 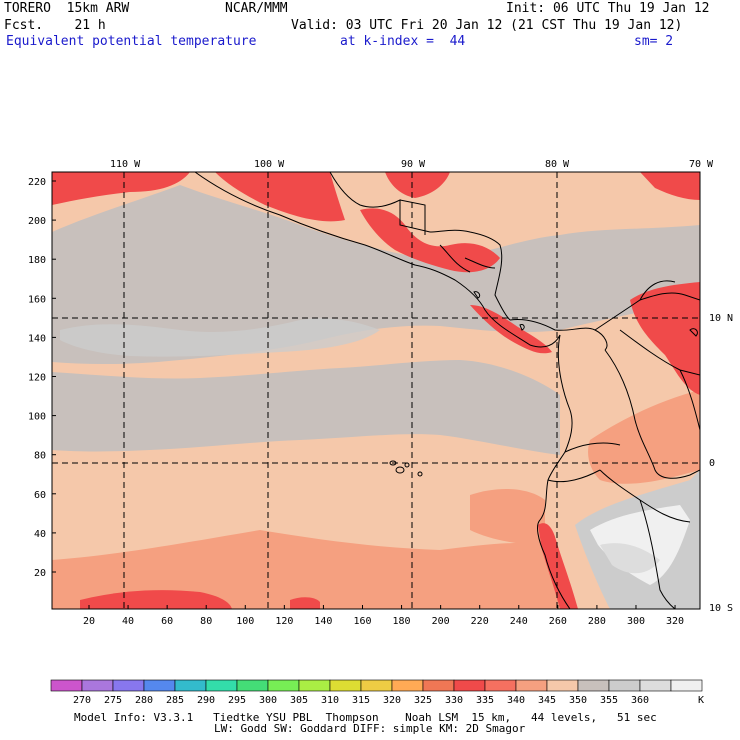 What do you see at coordinates (392, 700) in the screenshot?
I see `colorbar-value: 320` at bounding box center [392, 700].